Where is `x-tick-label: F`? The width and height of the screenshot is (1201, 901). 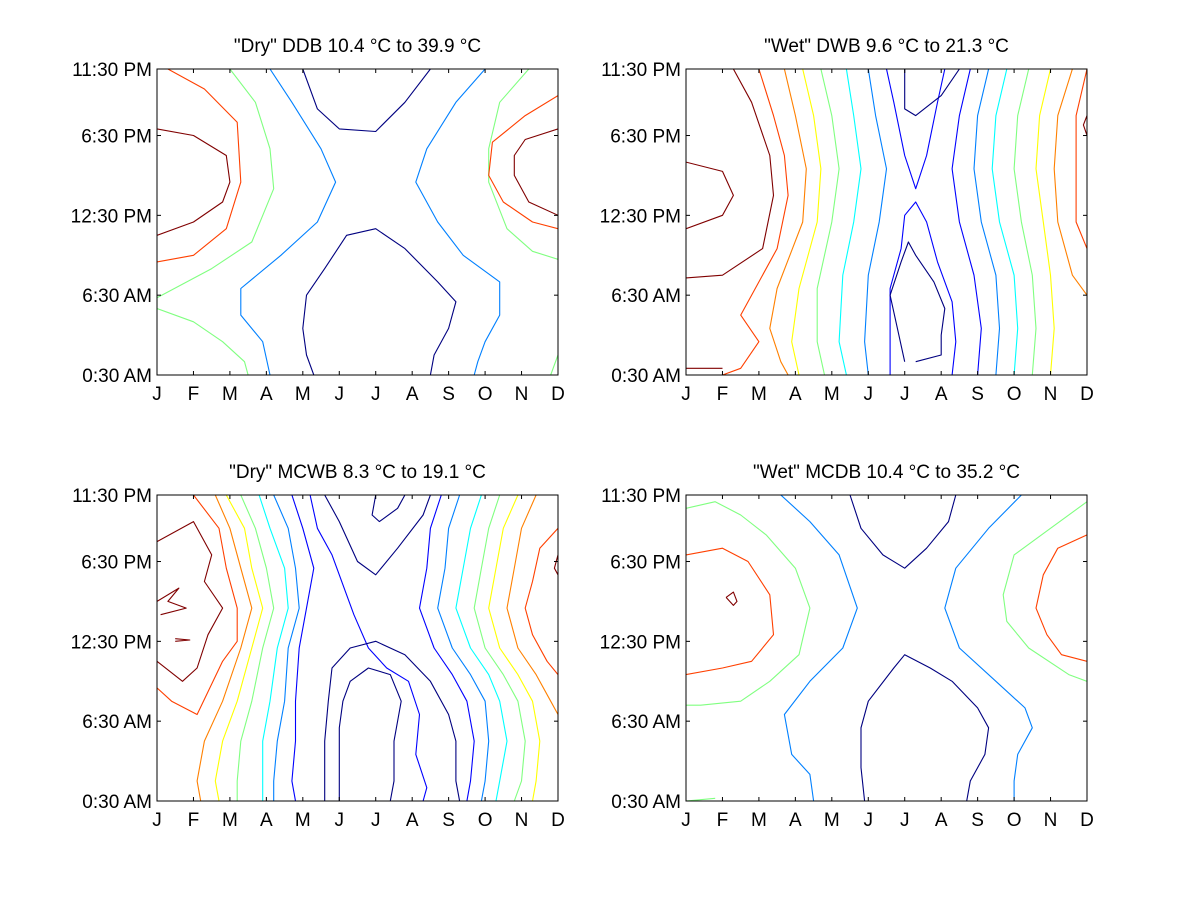
x-tick-label: F is located at coordinates (723, 820).